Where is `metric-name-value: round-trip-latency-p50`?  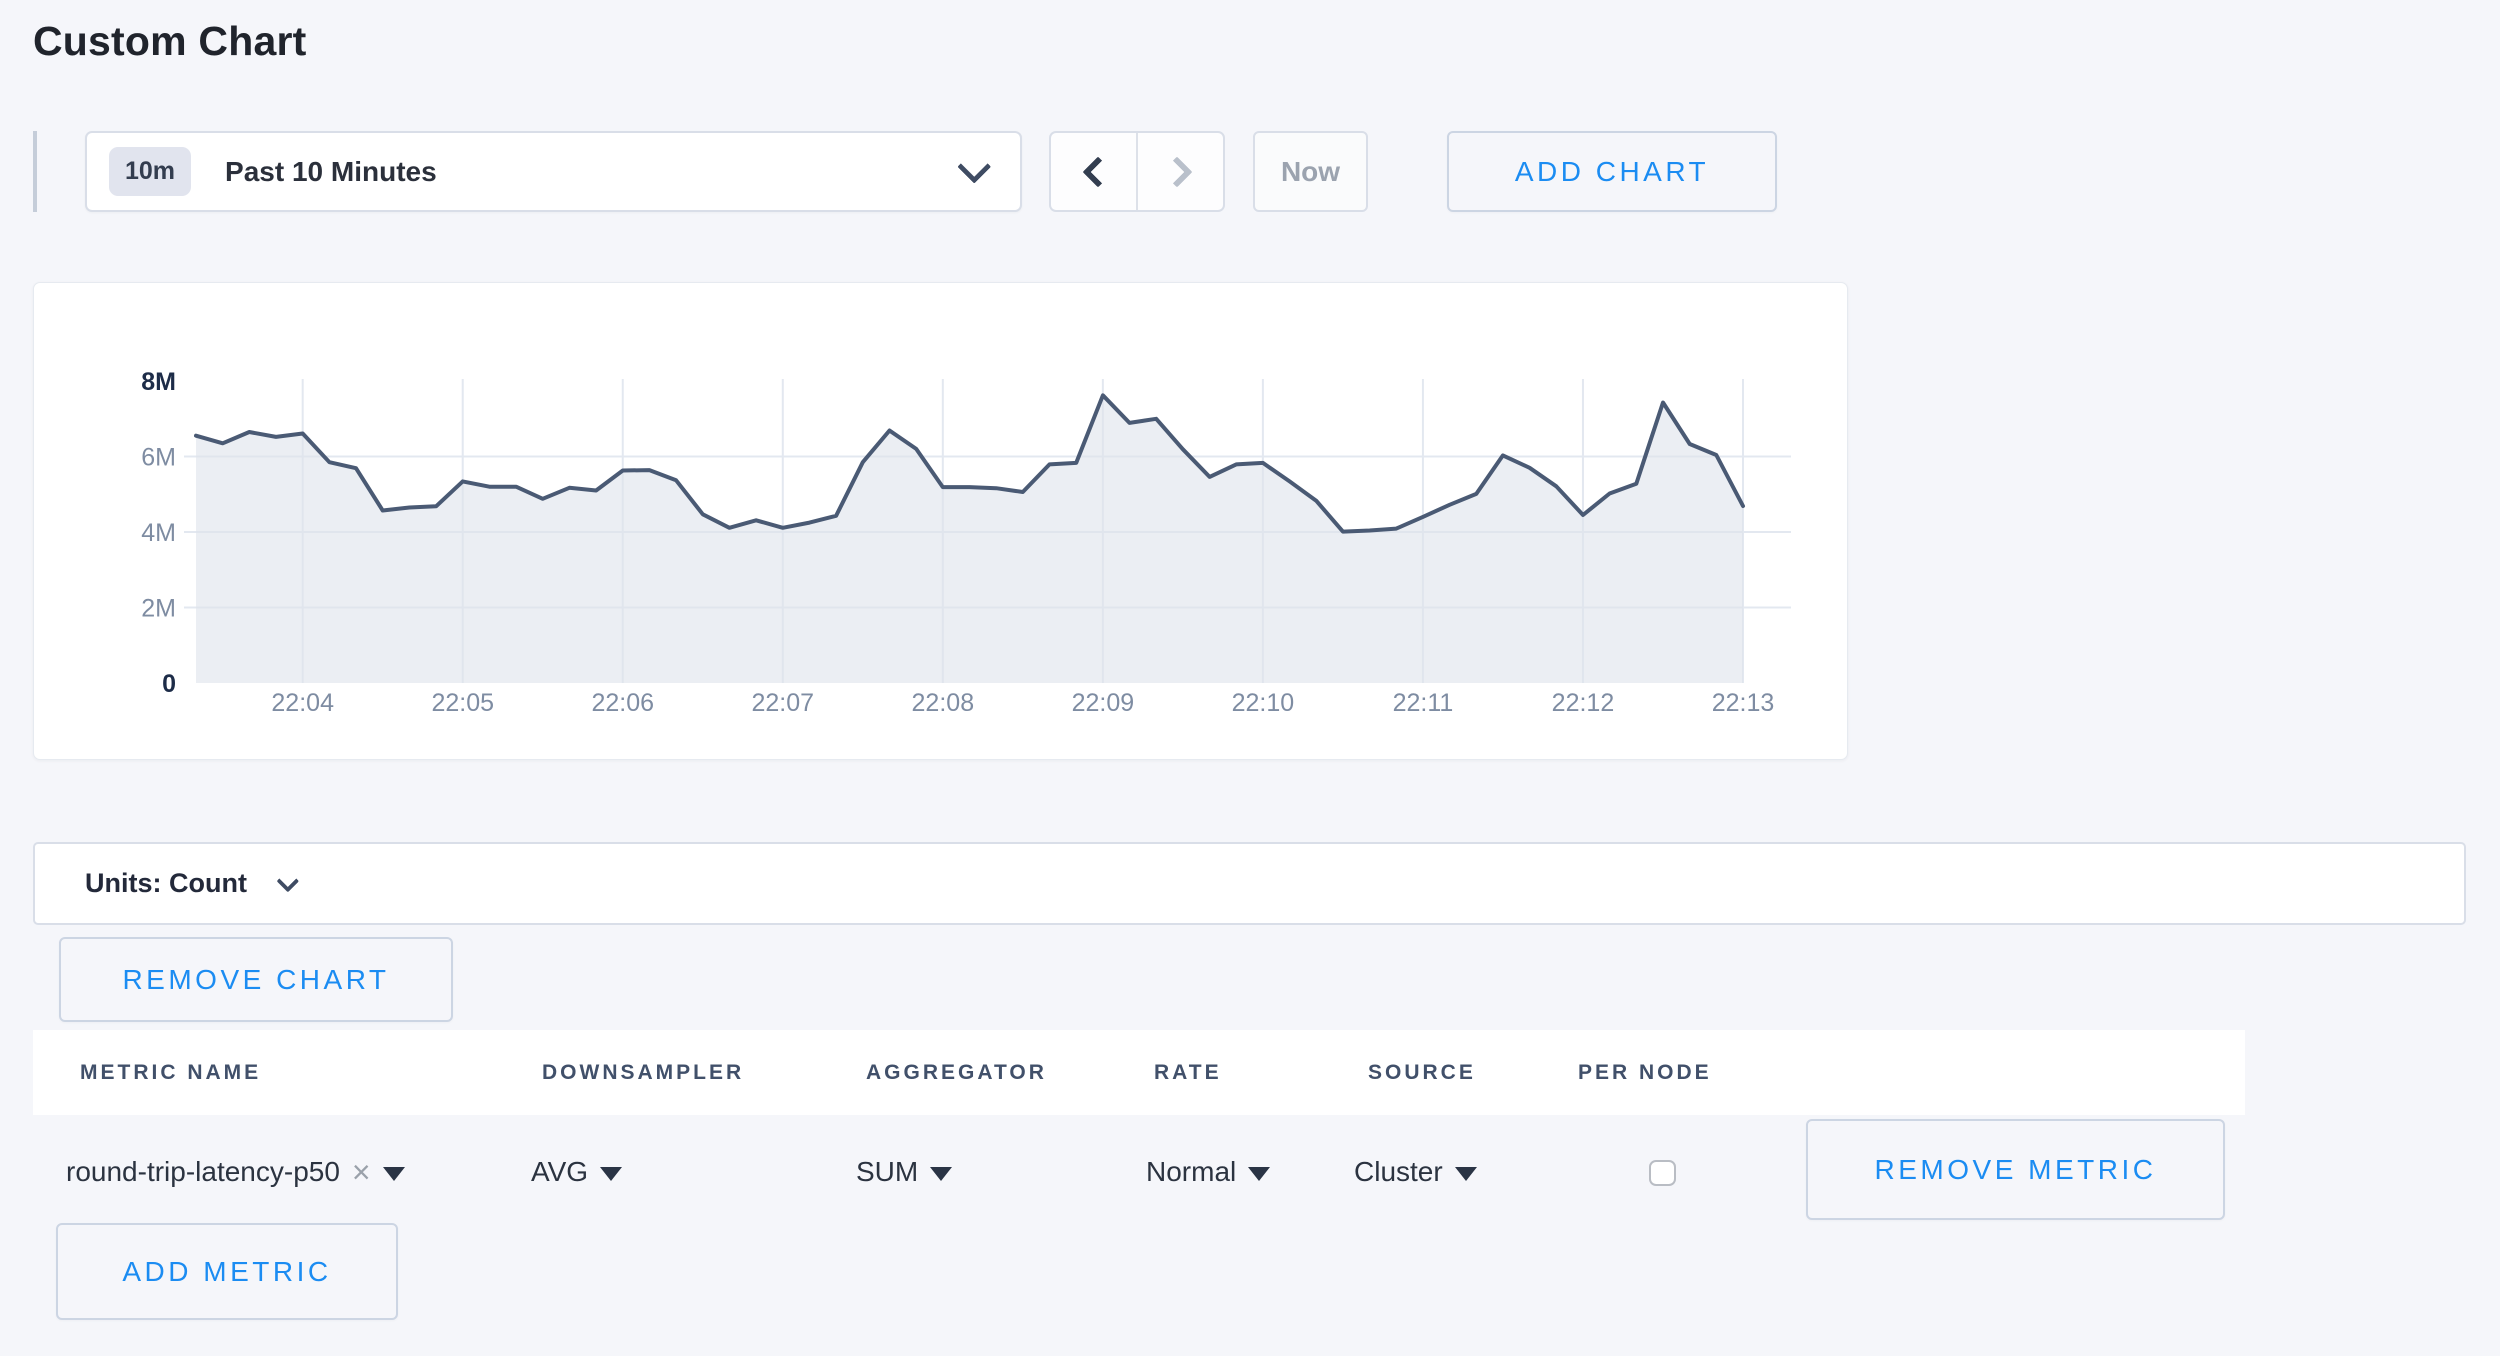
metric-name-value: round-trip-latency-p50 is located at coordinates (203, 1171).